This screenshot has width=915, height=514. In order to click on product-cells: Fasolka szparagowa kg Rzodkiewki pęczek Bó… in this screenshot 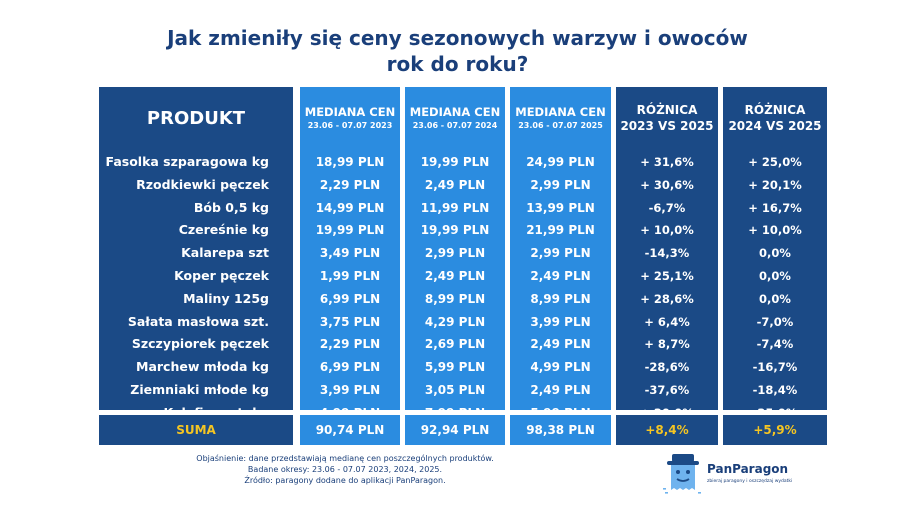, I will do `click(196, 288)`.